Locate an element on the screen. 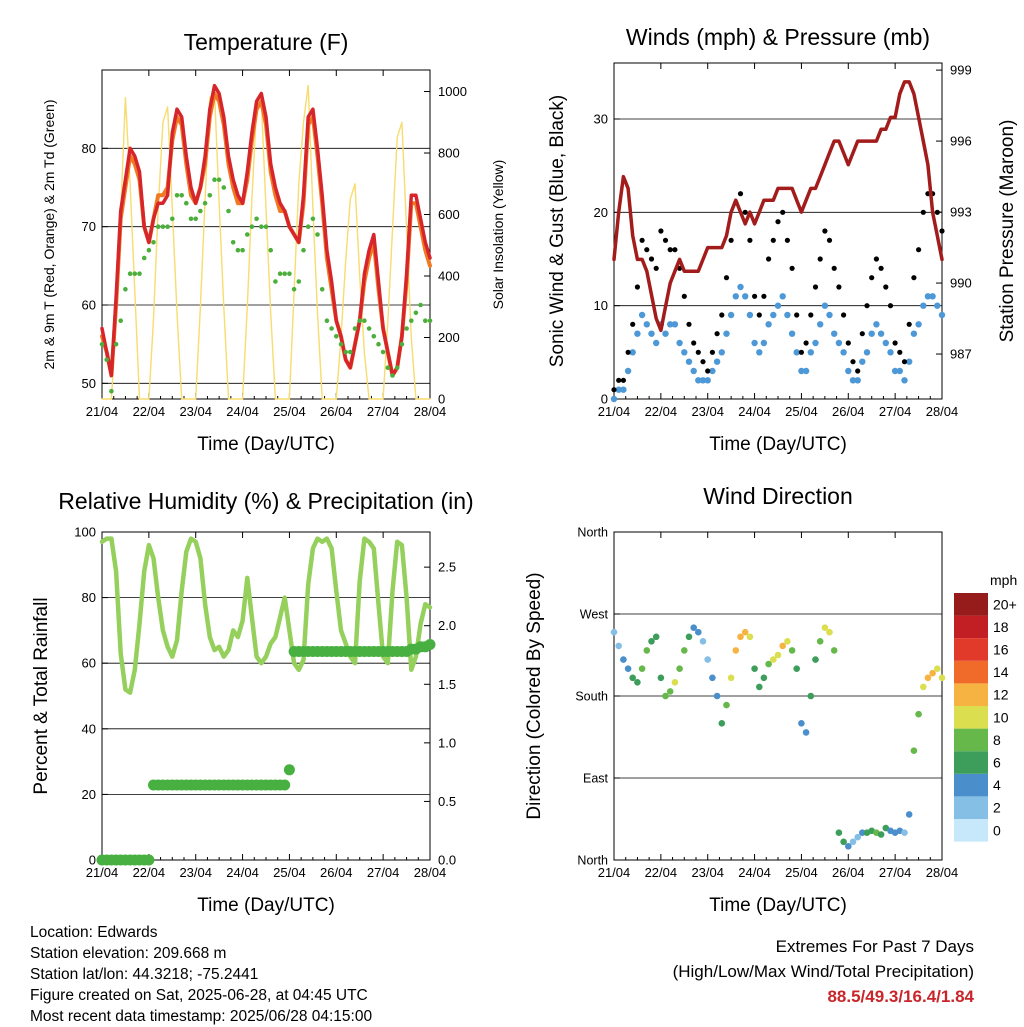 The height and width of the screenshot is (1027, 1024). y-axis-label: Percent & Total Rainfall is located at coordinates (41, 695).